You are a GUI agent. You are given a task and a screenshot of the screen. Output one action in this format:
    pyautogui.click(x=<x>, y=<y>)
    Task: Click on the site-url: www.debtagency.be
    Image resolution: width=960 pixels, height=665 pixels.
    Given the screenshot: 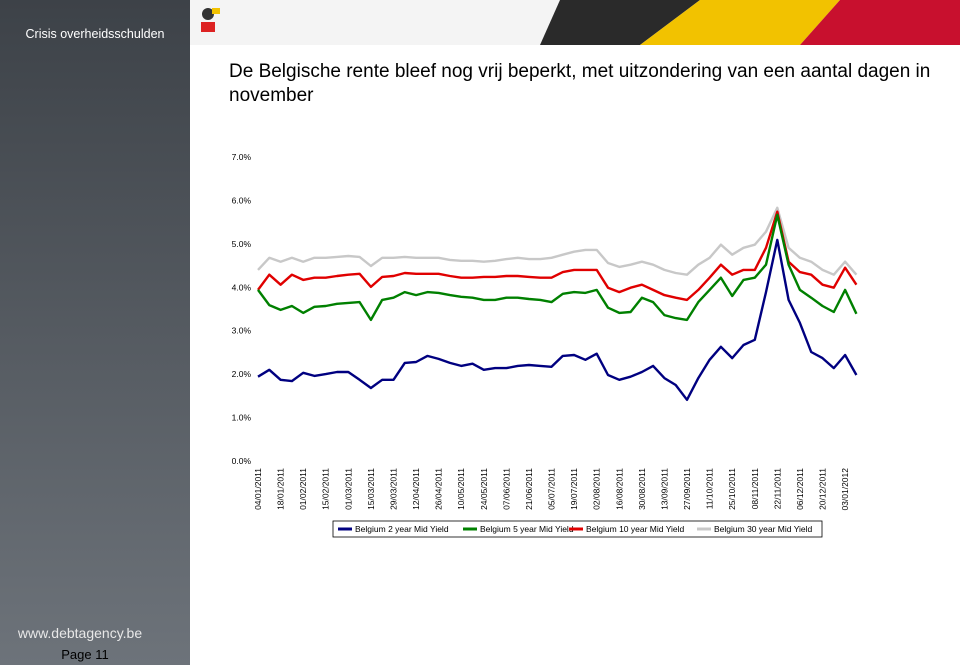 What is the action you would take?
    pyautogui.click(x=79, y=633)
    